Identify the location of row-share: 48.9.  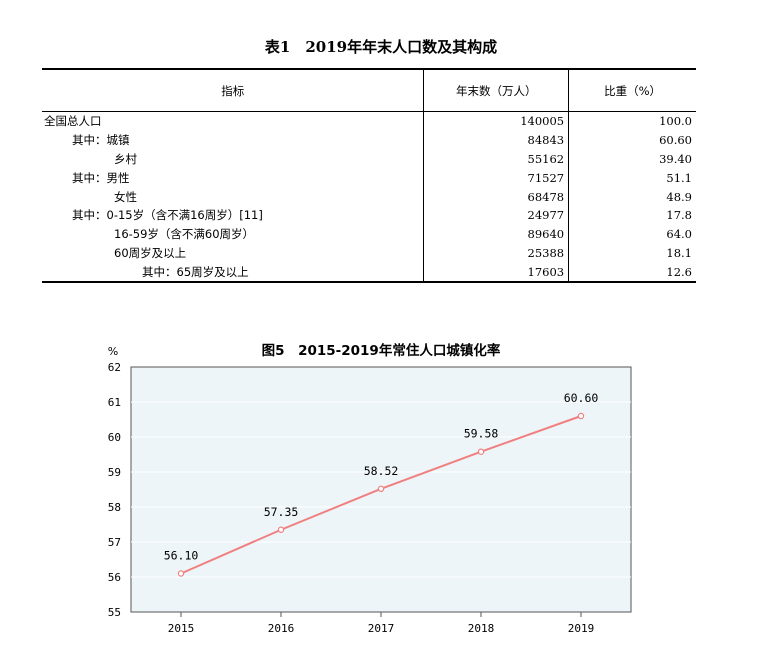
(632, 196).